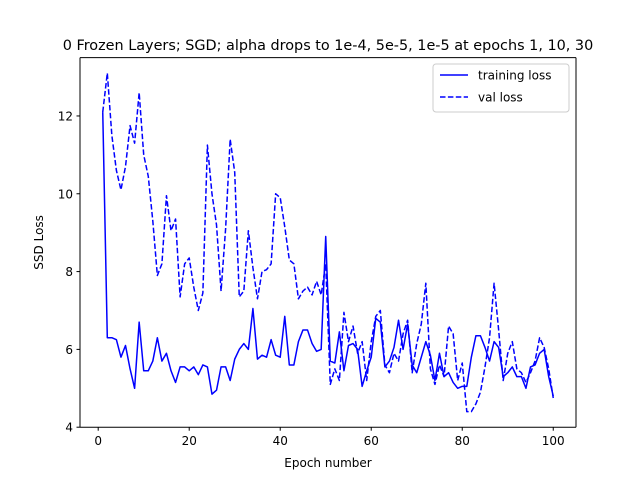 Image resolution: width=640 pixels, height=480 pixels. What do you see at coordinates (65, 116) in the screenshot?
I see `y-tick-label: 12` at bounding box center [65, 116].